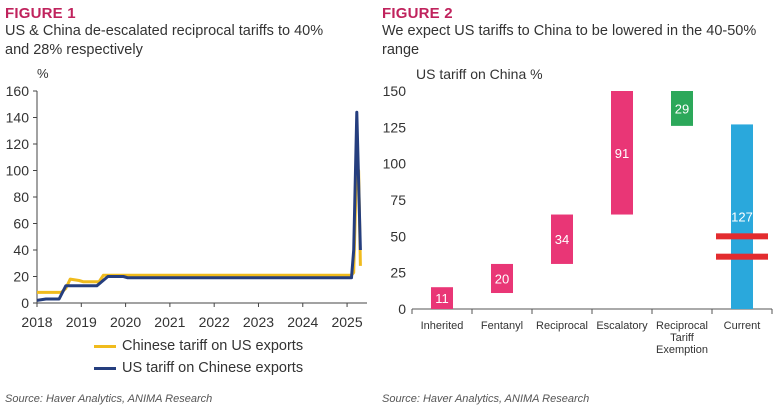 The image size is (777, 409). What do you see at coordinates (18, 91) in the screenshot?
I see `y-tick-label: 160` at bounding box center [18, 91].